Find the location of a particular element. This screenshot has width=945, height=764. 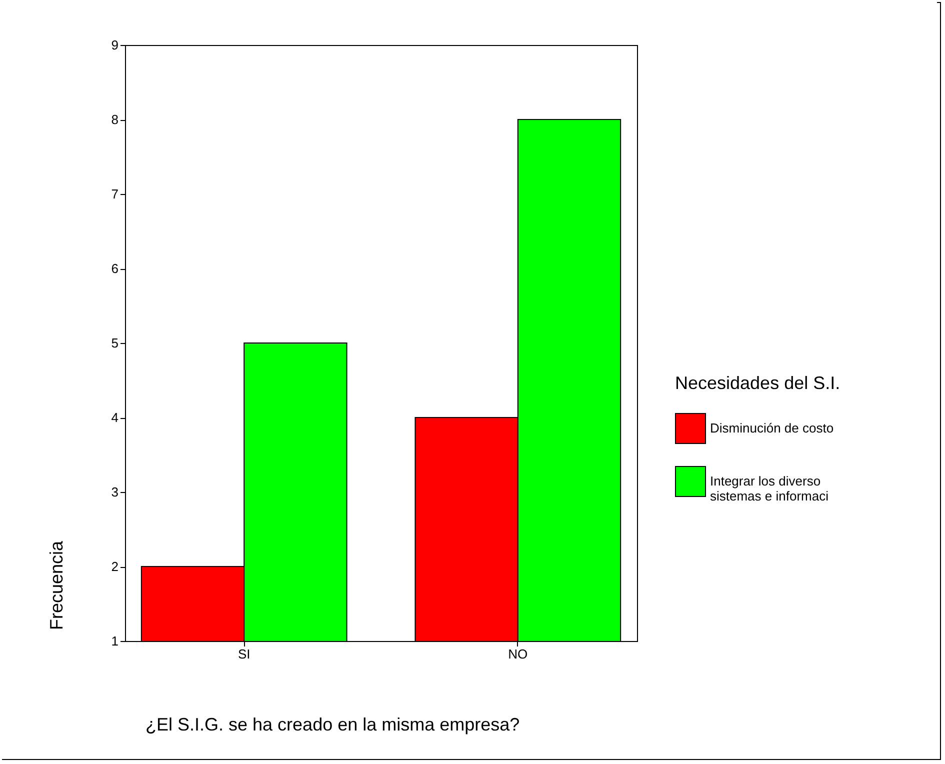

y-tick-label: 8 is located at coordinates (114, 119).